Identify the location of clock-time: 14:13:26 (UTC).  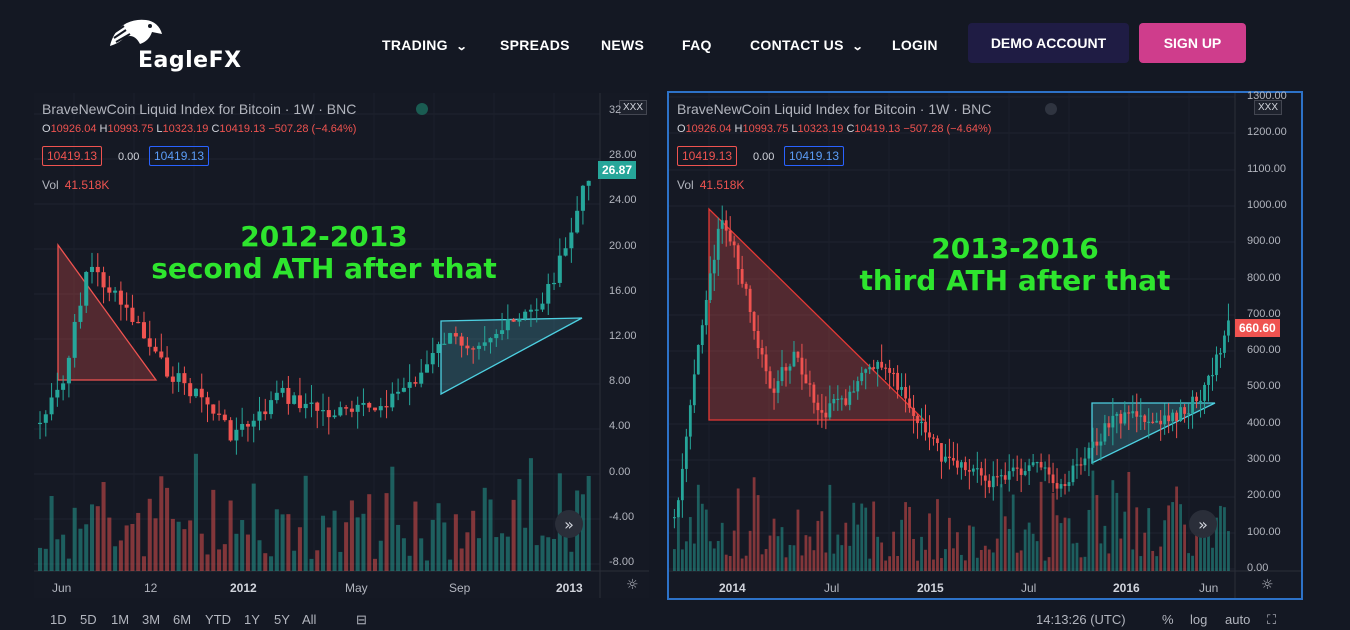
(1081, 619).